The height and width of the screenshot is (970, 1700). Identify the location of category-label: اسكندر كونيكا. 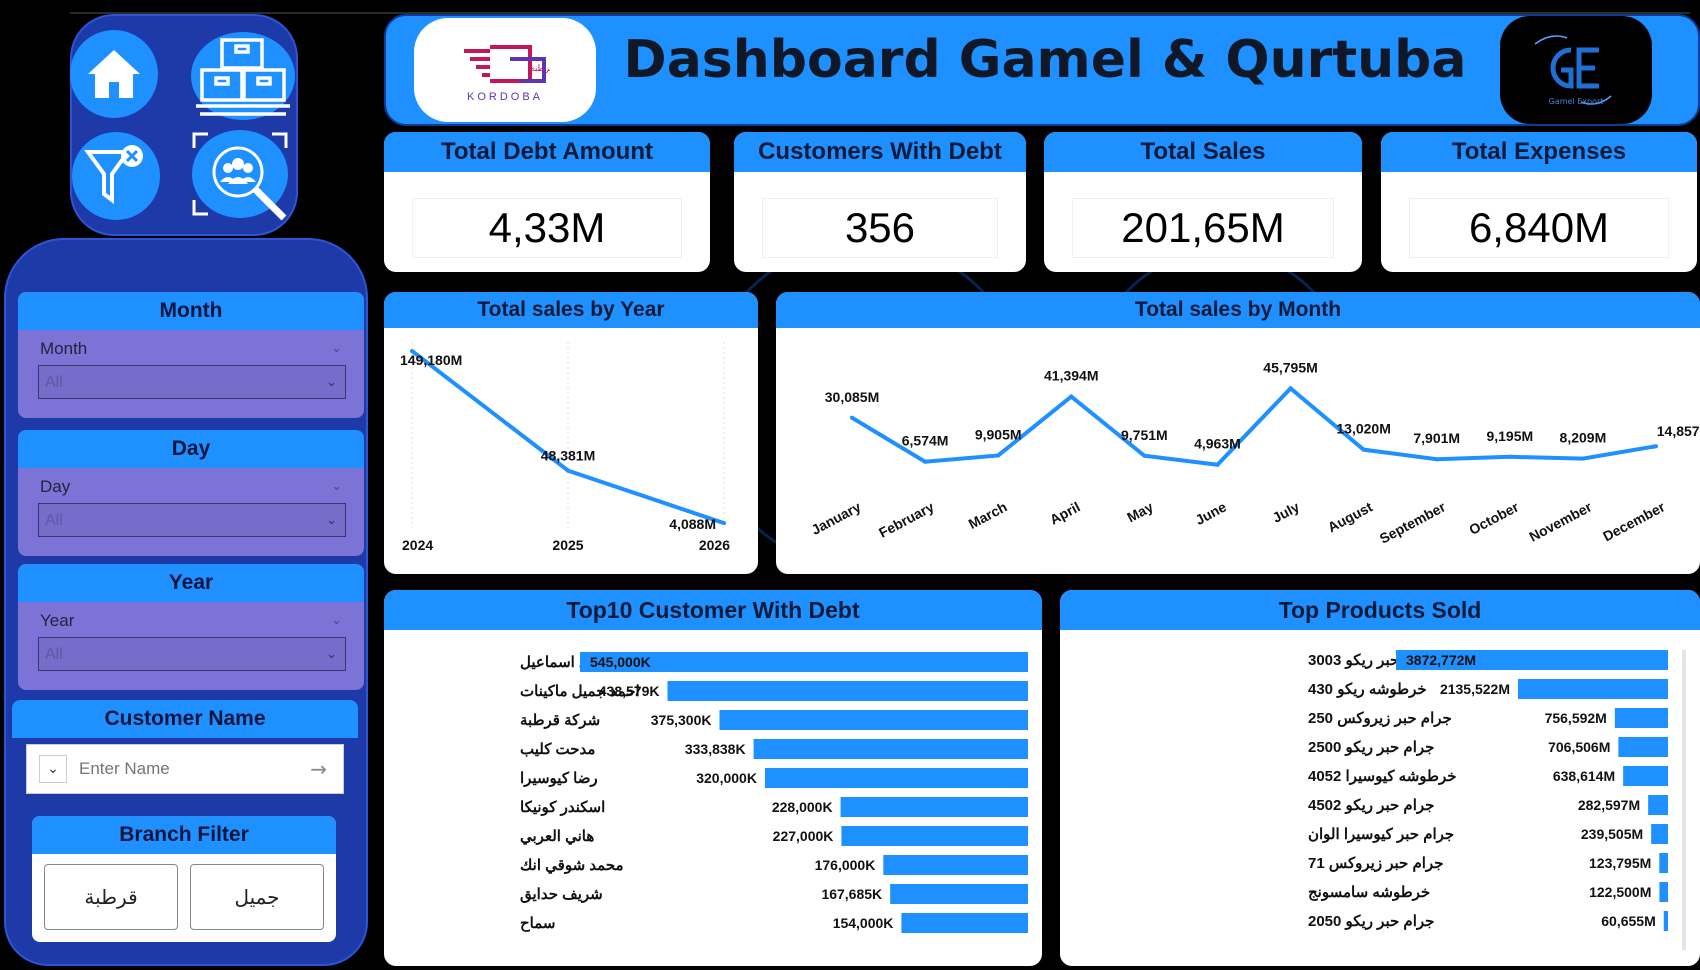
(562, 807).